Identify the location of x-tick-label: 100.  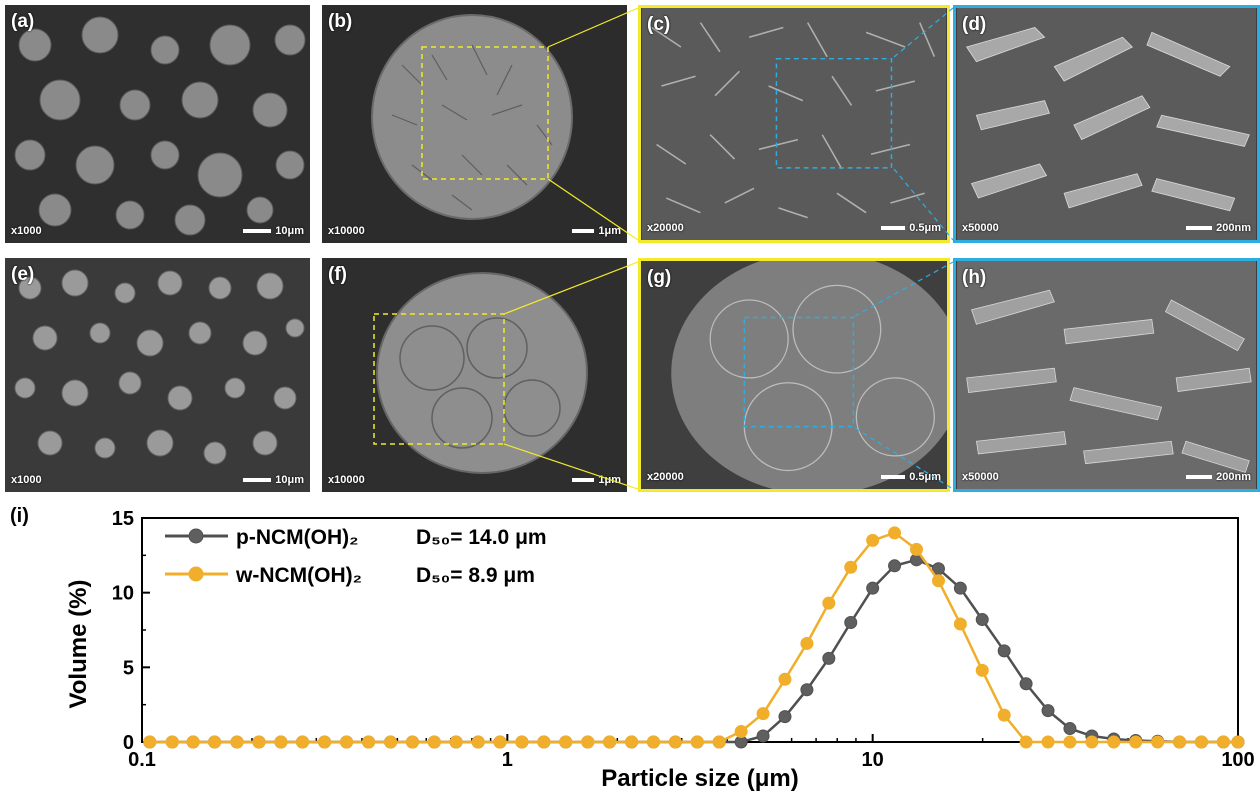
(1237, 760).